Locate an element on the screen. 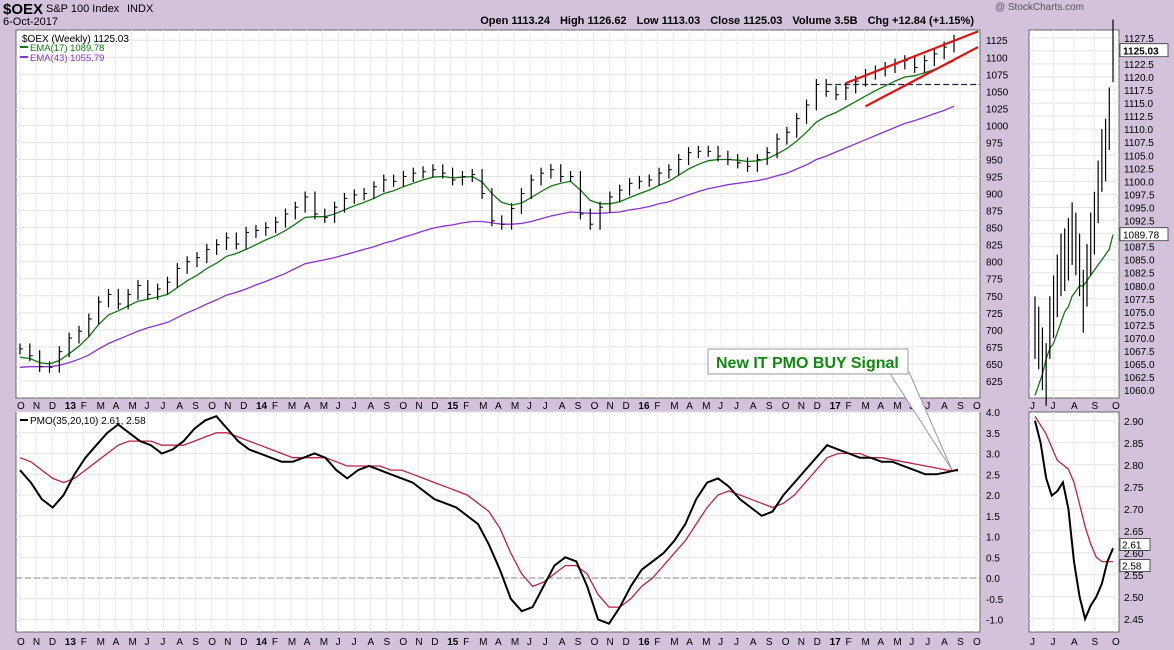  zoom-pmo-x-tick-label: J is located at coordinates (1053, 642).